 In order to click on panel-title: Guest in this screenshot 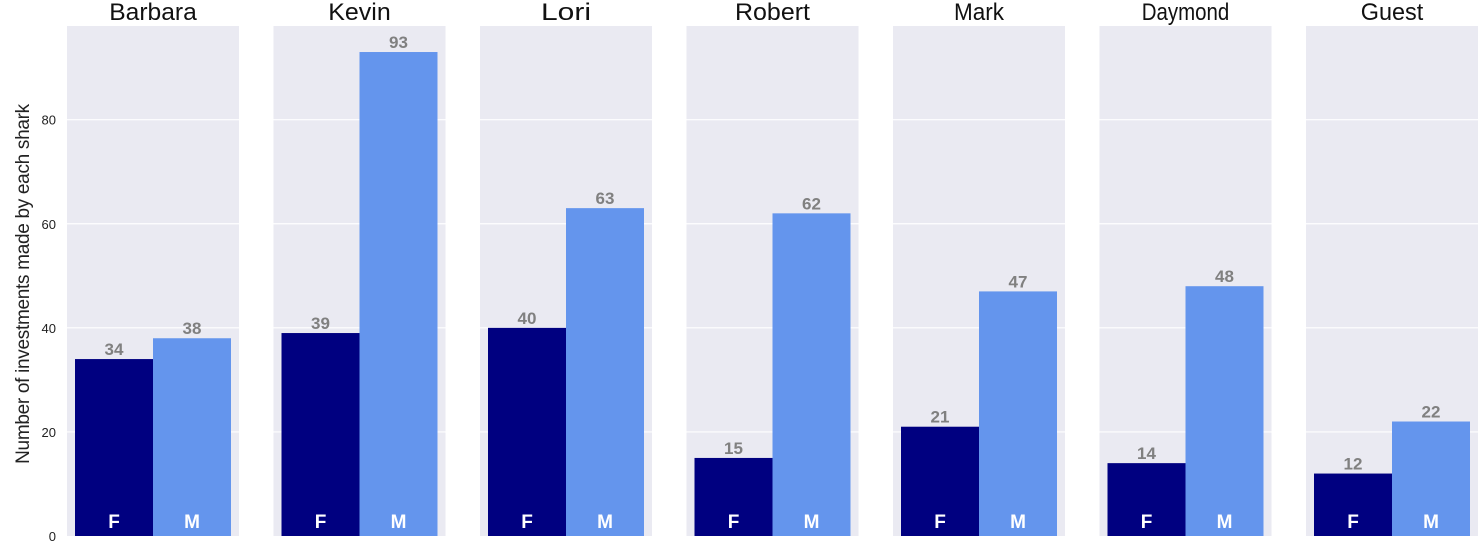, I will do `click(1392, 13)`.